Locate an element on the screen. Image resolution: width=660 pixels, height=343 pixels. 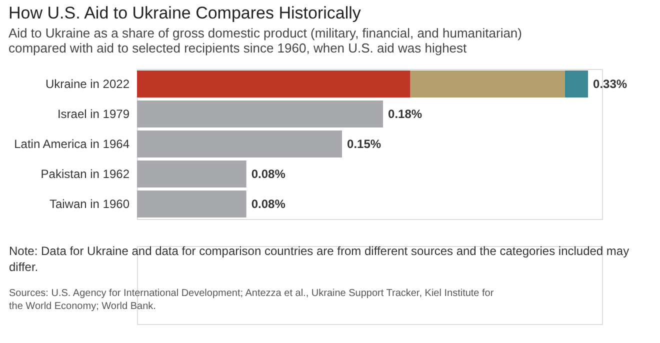
source-note: Sources: U.S. Agency for International Development; Antezza et al., Ukraine Support Tracker, Kiel Institute for the World Economy; World Bank. is located at coordinates (251, 300).